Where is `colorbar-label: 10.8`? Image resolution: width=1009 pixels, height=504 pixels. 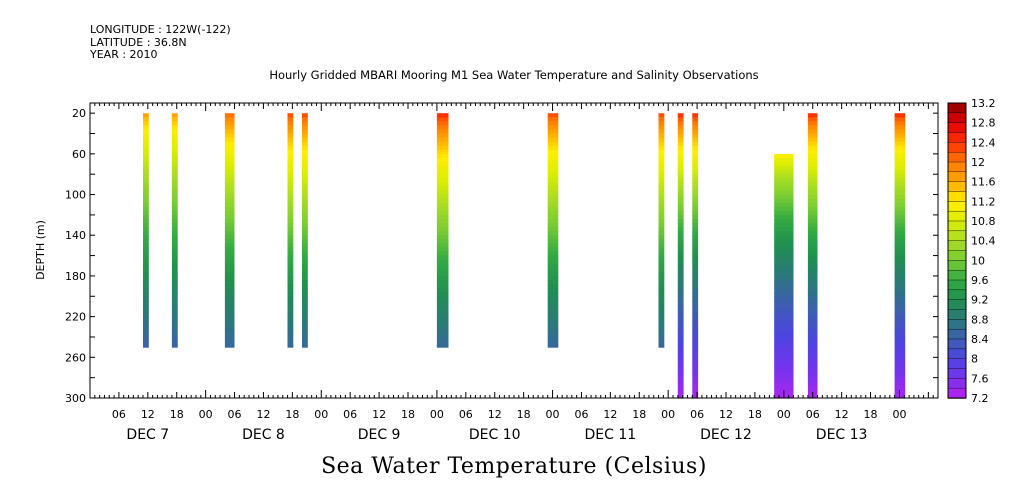
colorbar-label: 10.8 is located at coordinates (983, 221).